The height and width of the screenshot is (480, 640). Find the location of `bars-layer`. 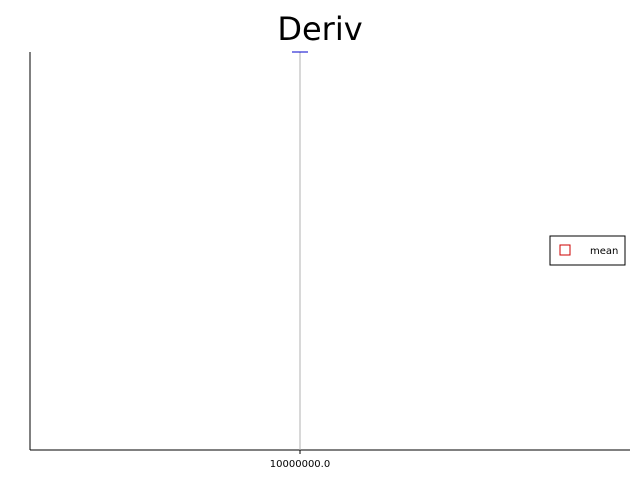

bars-layer is located at coordinates (300, 250).